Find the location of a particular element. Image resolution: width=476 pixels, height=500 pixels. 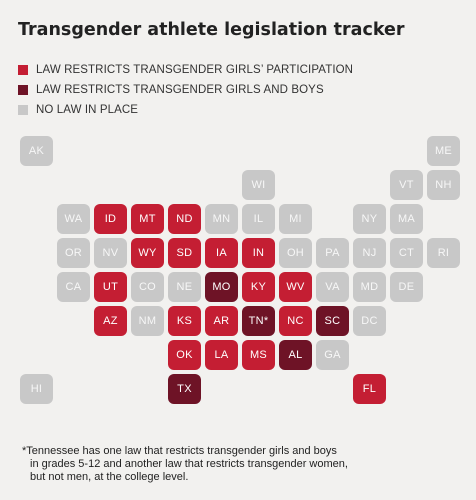

state-tile-ut: UT is located at coordinates (110, 287).